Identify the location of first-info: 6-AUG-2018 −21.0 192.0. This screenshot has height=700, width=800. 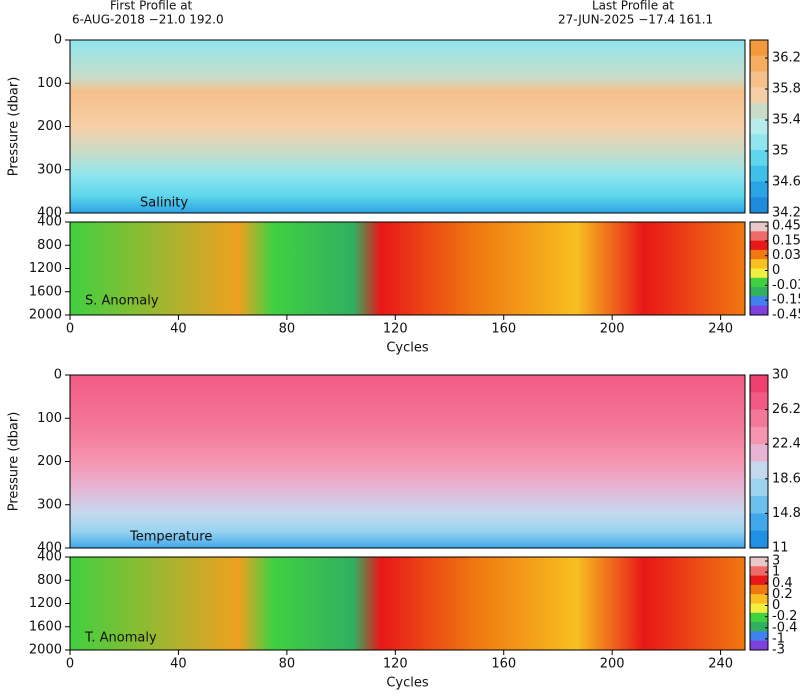
(148, 20).